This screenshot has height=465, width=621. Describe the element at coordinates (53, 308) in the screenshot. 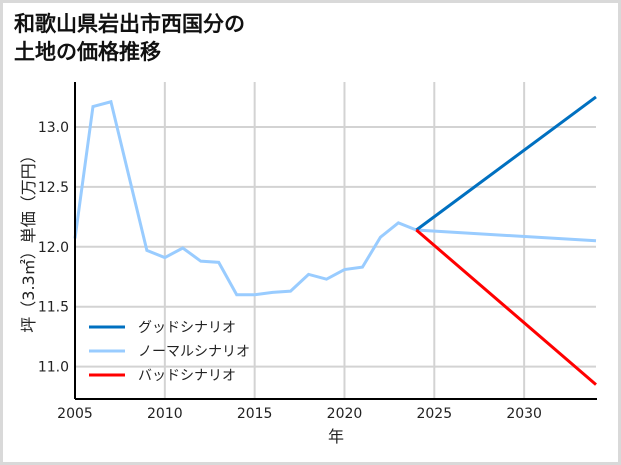

I see `y-tick-label: 11.5` at that location.